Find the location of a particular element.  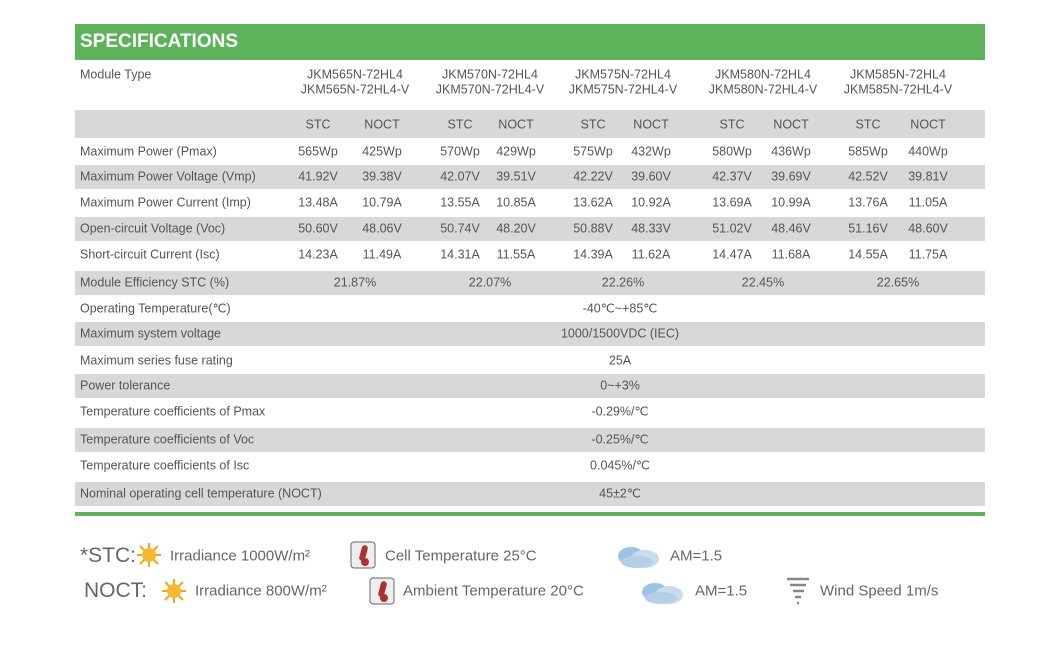

row-label: Temperature coefficients of Pmax is located at coordinates (173, 411).